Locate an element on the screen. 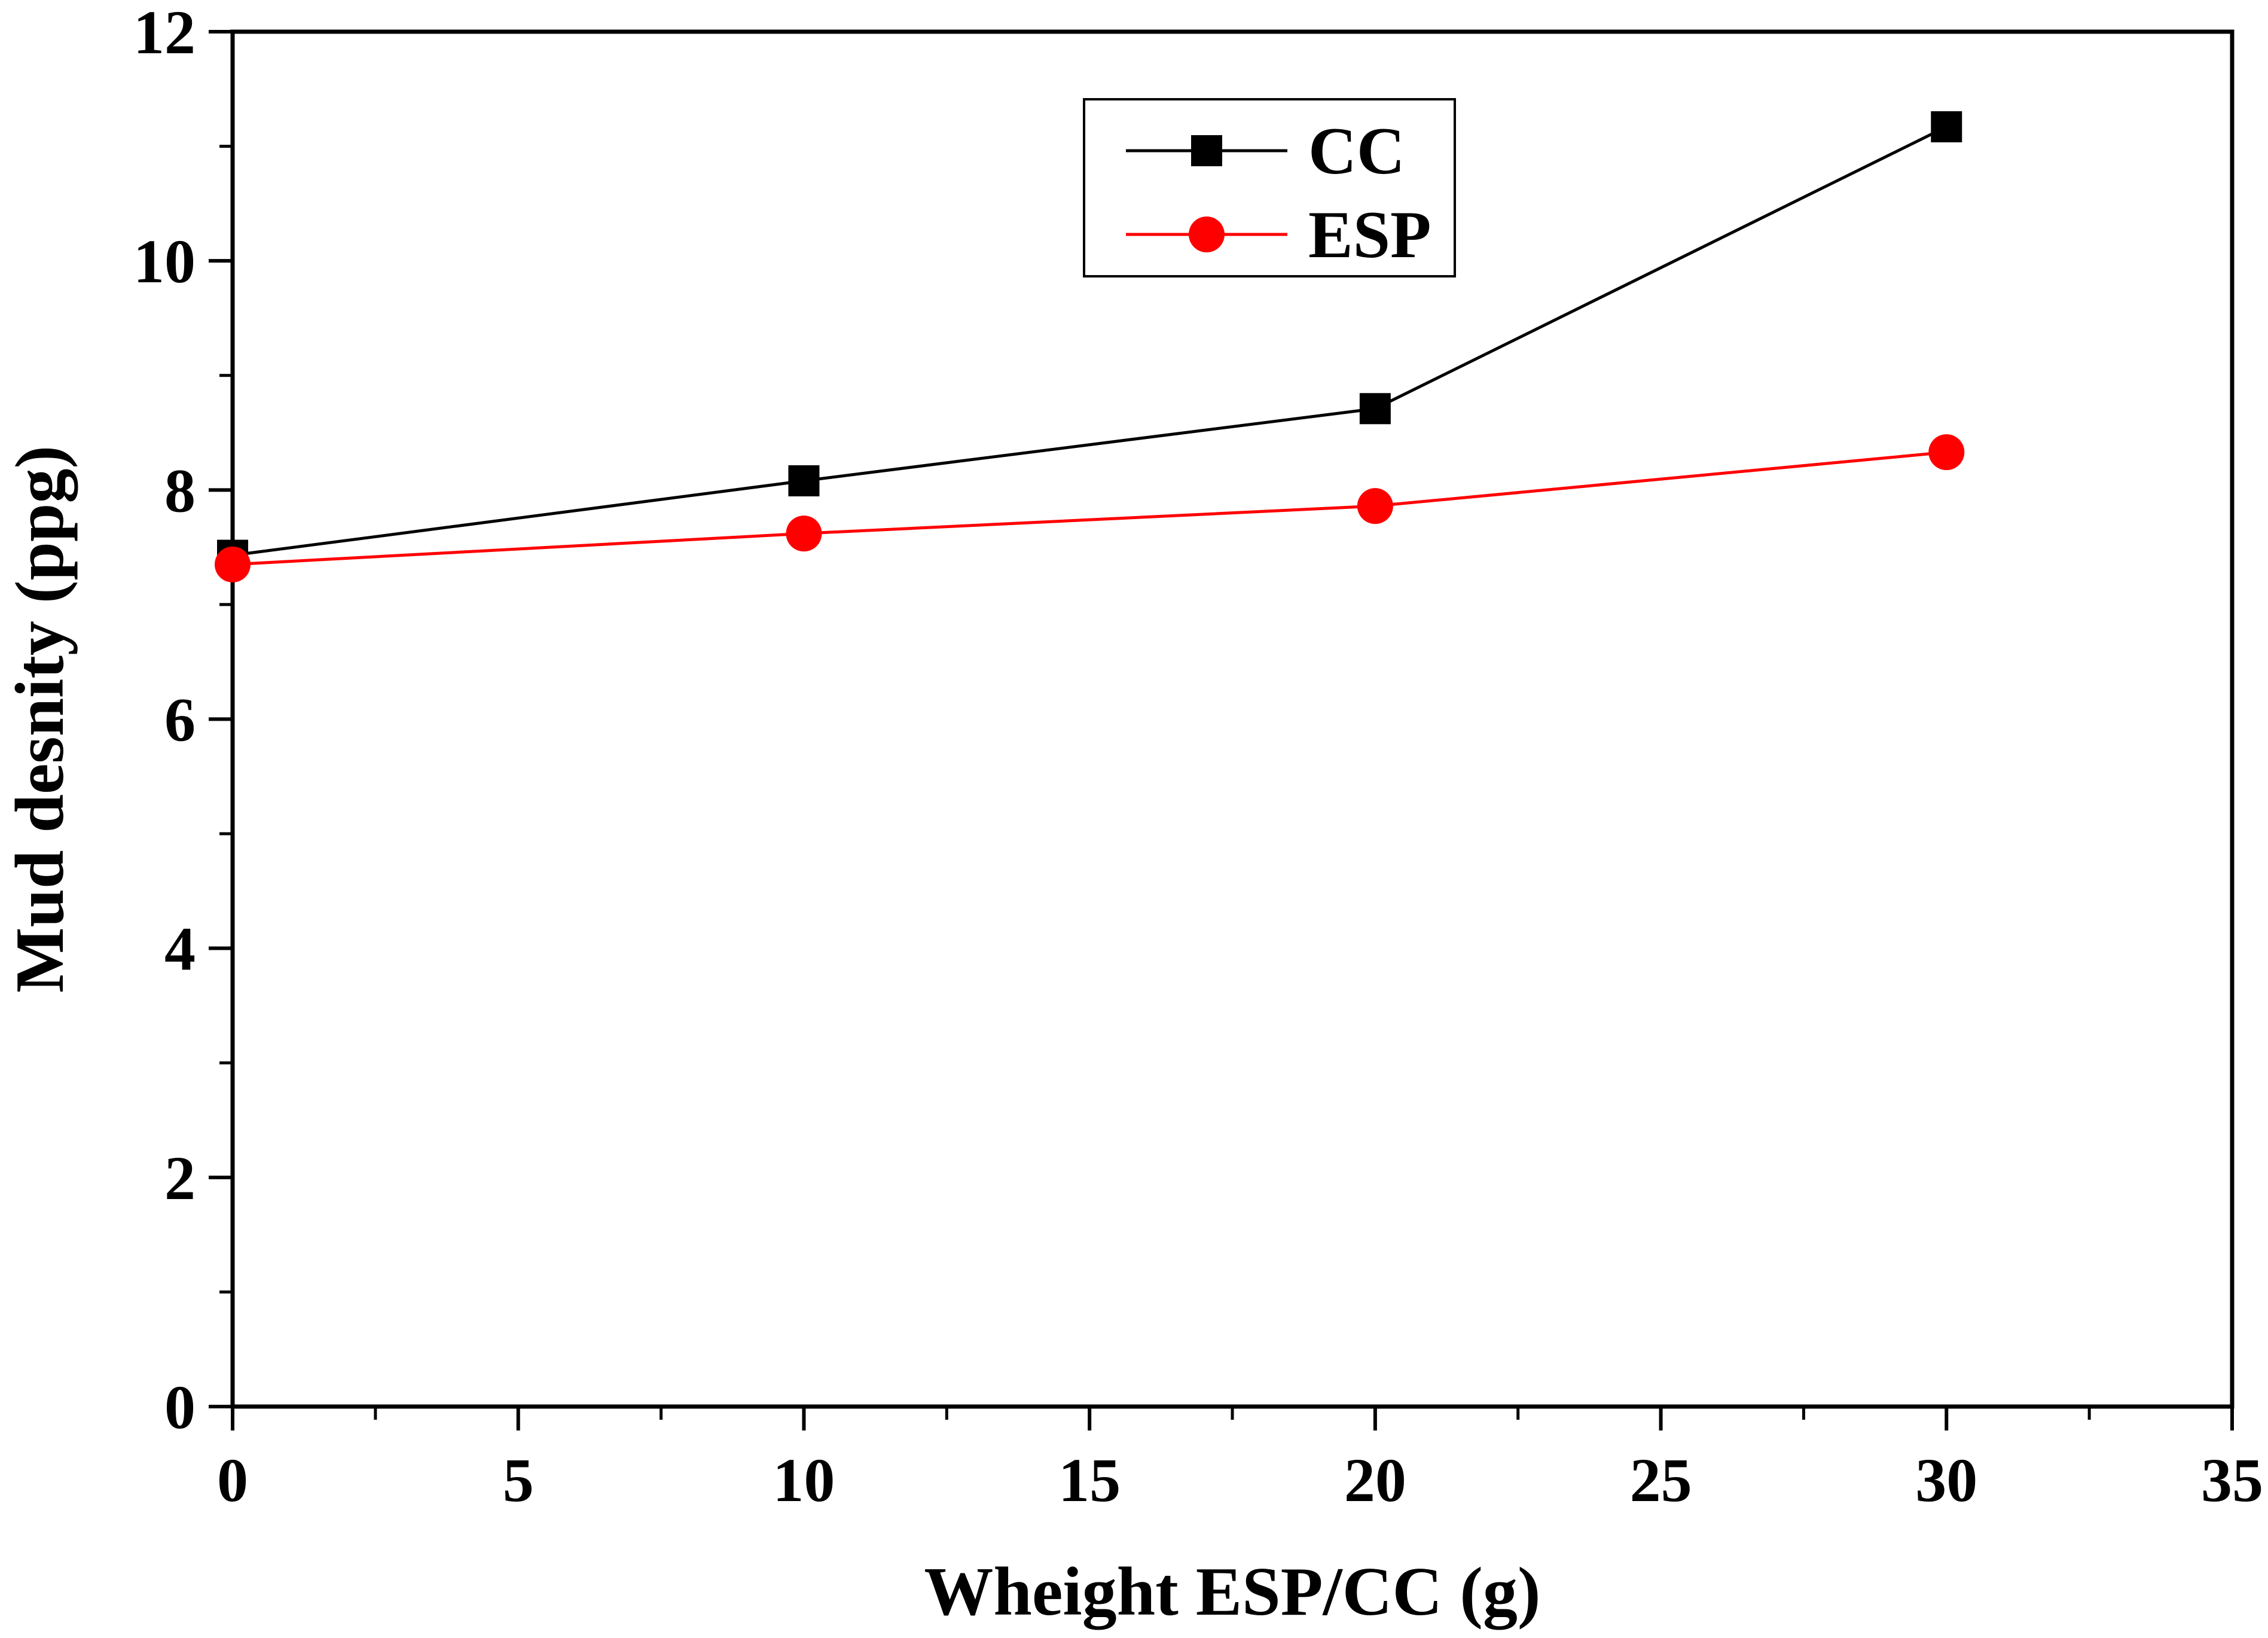  x-tick-label: 35 is located at coordinates (2232, 1480).